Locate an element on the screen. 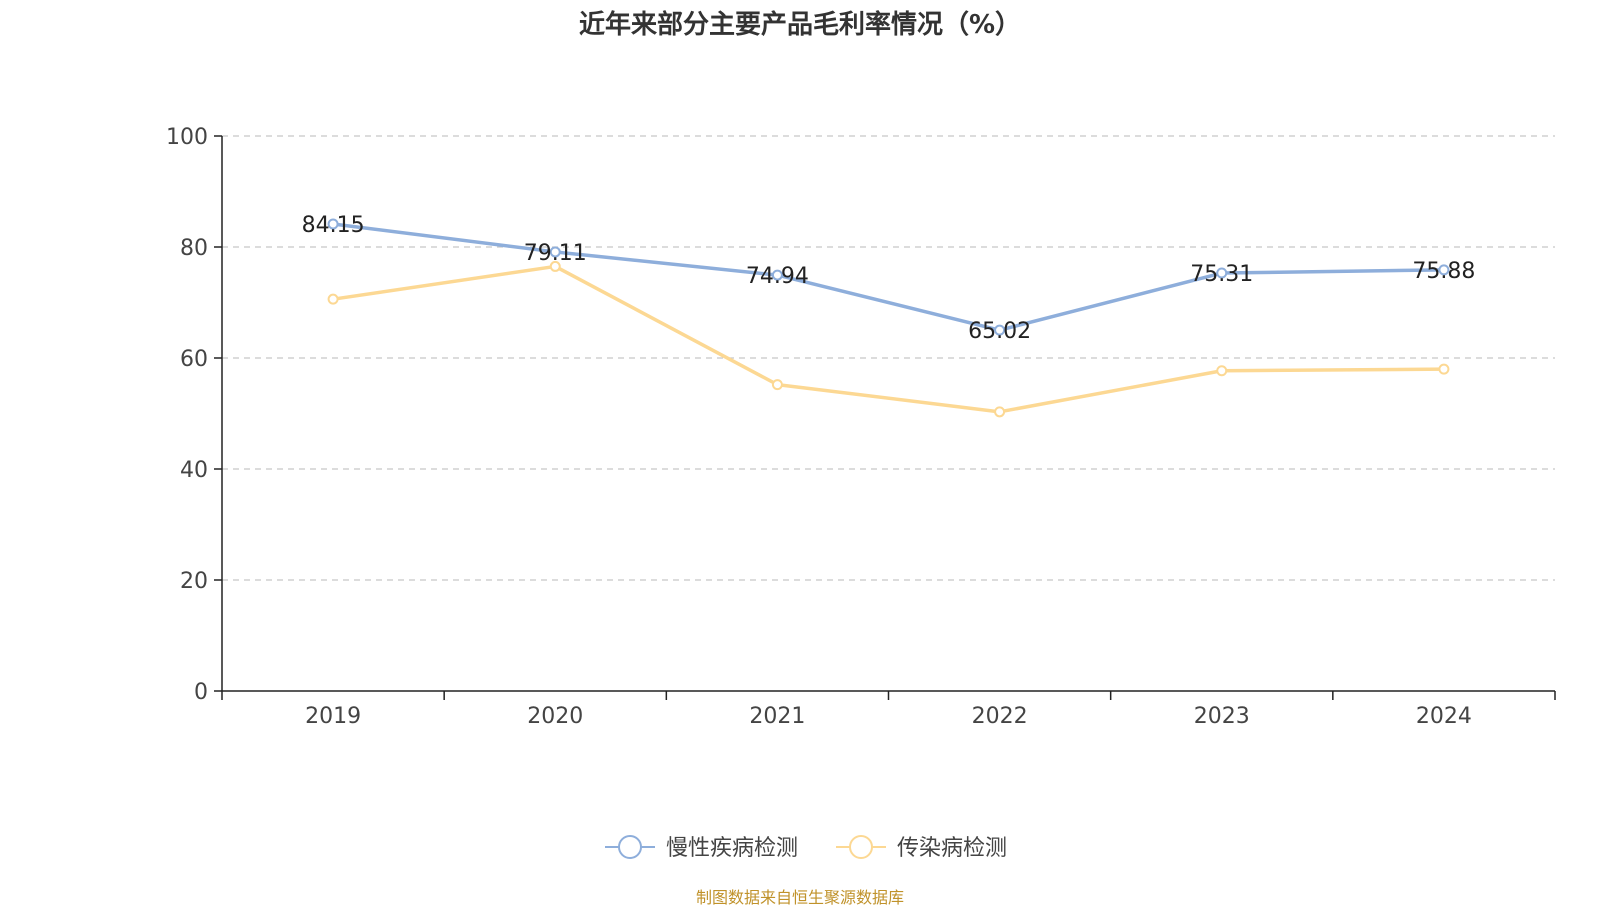 This screenshot has height=908, width=1600. x-tick-label: 2019 is located at coordinates (333, 716).